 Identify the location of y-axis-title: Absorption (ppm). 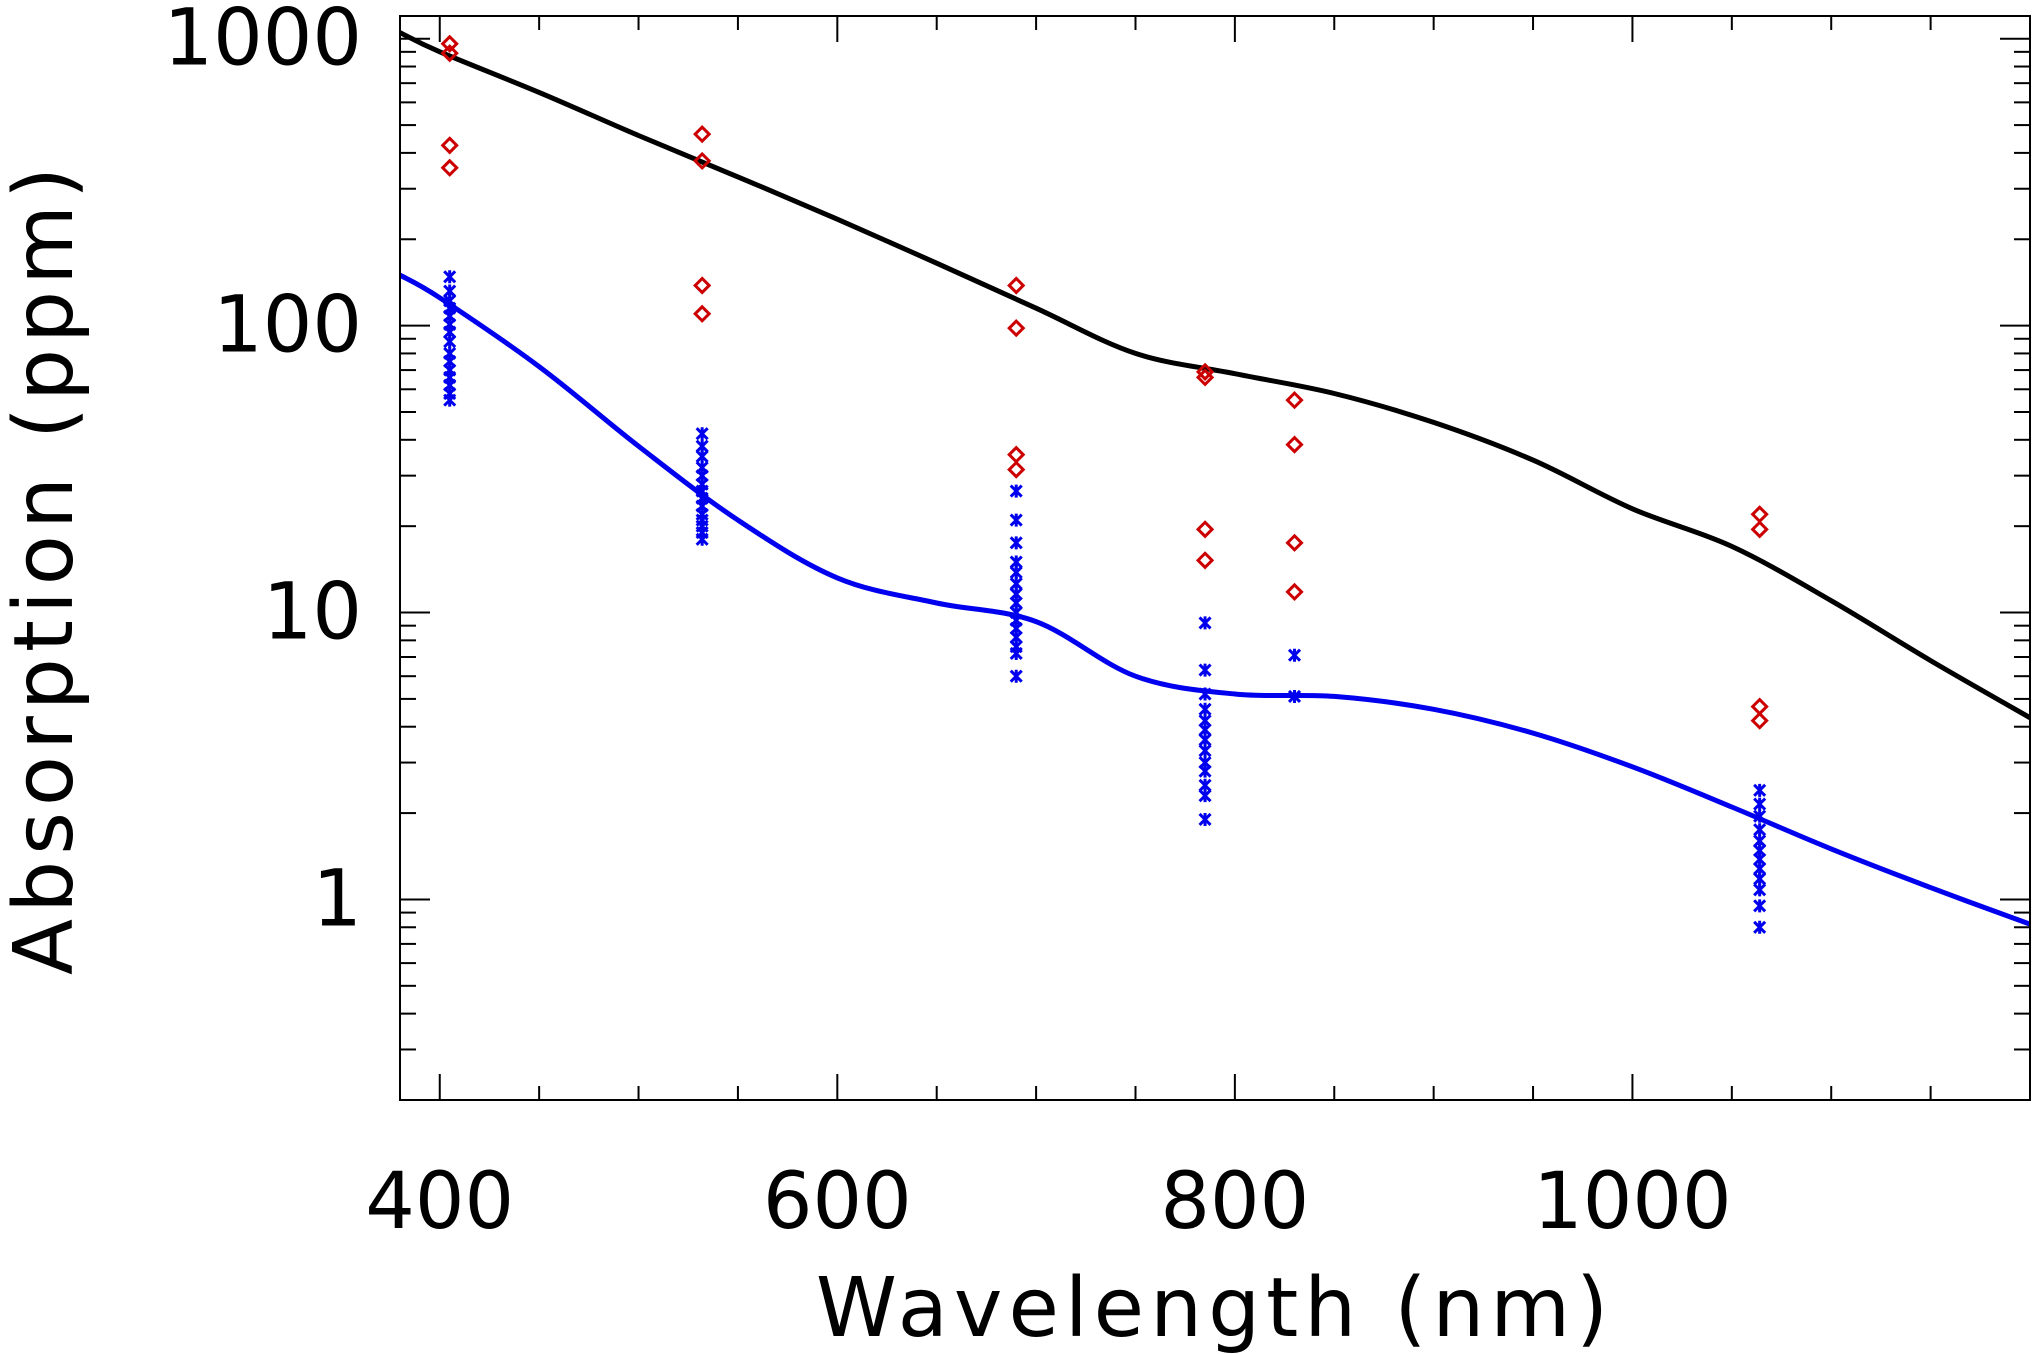
(46, 568).